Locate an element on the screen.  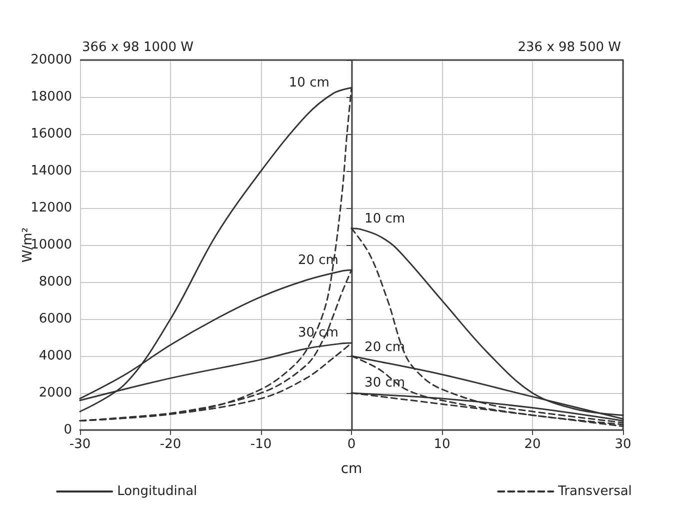
x-tick-label: -20 is located at coordinates (171, 444).